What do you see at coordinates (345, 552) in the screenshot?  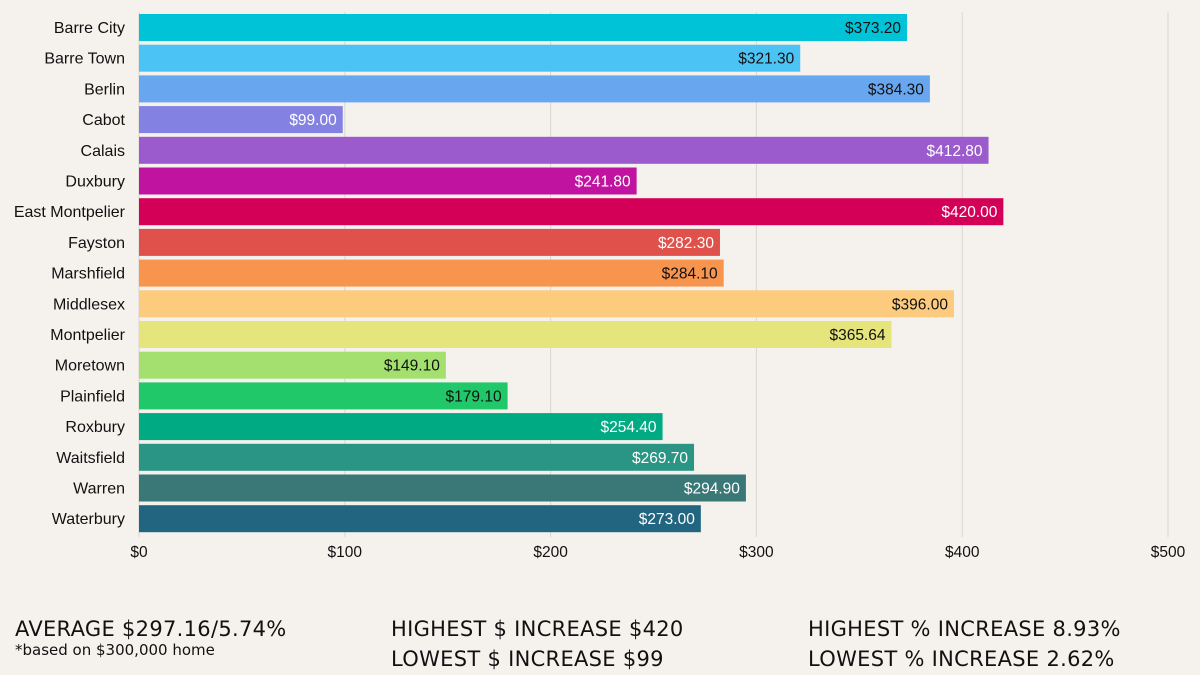 I see `x-tick-label: $100` at bounding box center [345, 552].